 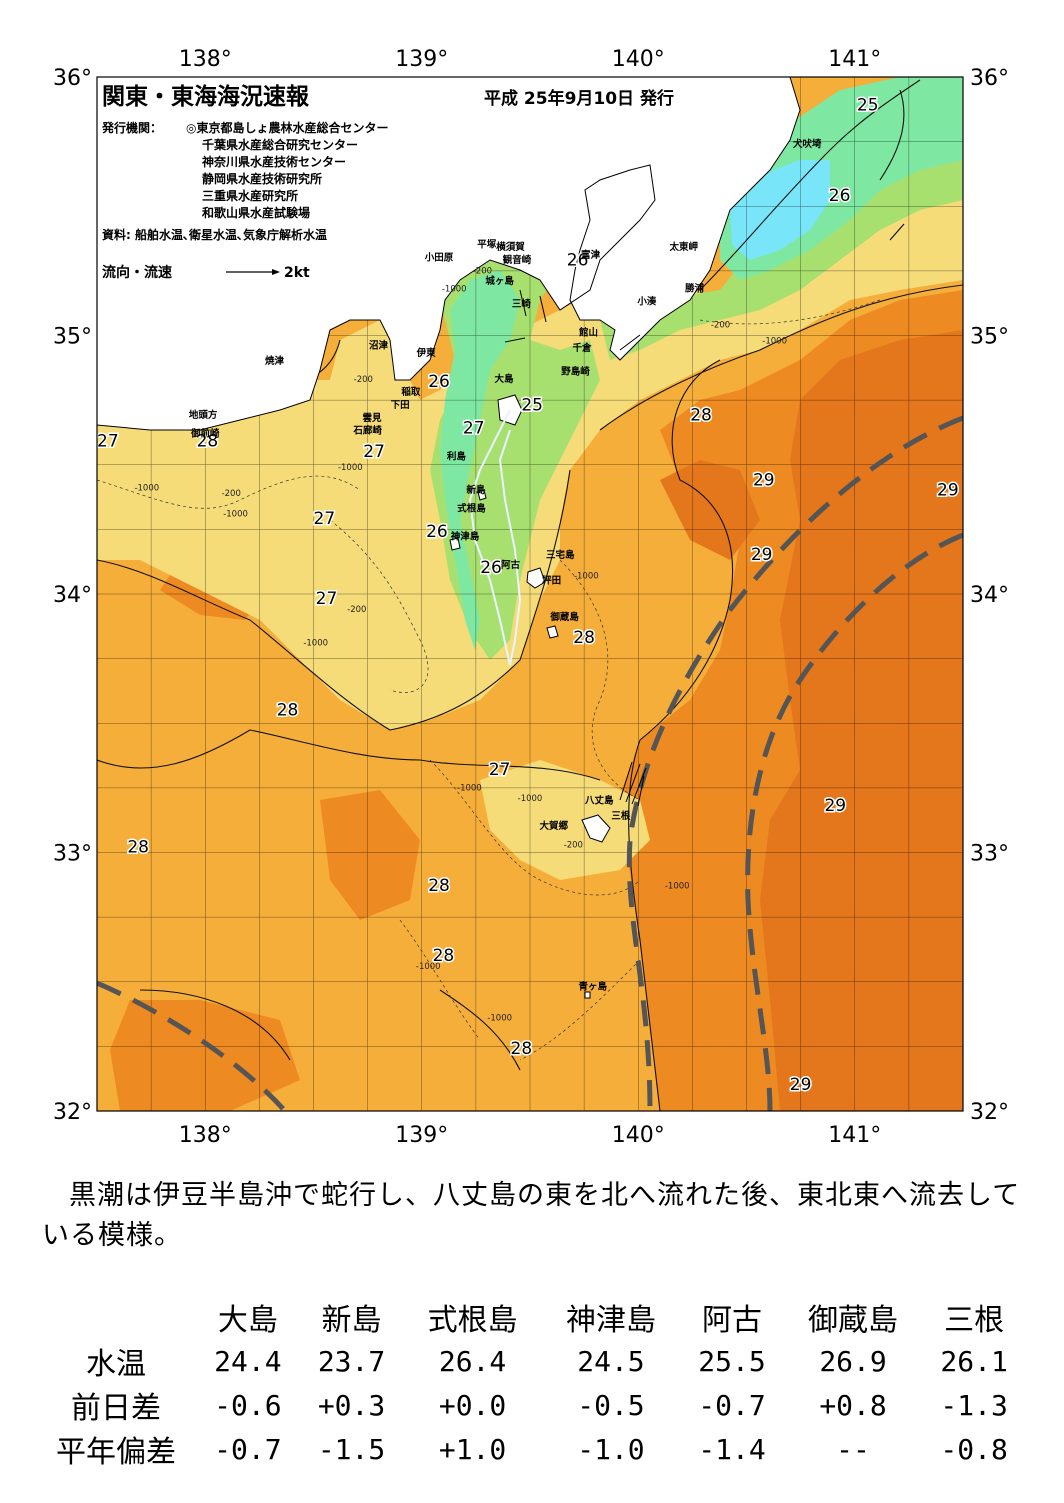 What do you see at coordinates (72, 595) in the screenshot?
I see `lat-label-left: 34°` at bounding box center [72, 595].